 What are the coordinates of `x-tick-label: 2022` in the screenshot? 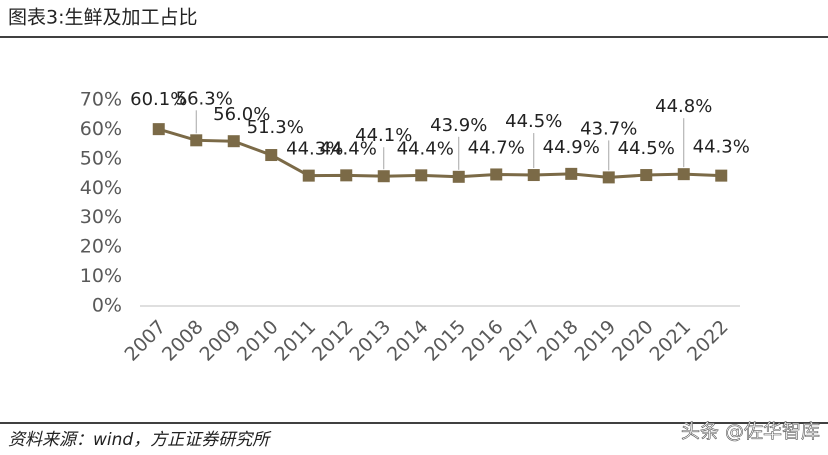 It's located at (708, 341).